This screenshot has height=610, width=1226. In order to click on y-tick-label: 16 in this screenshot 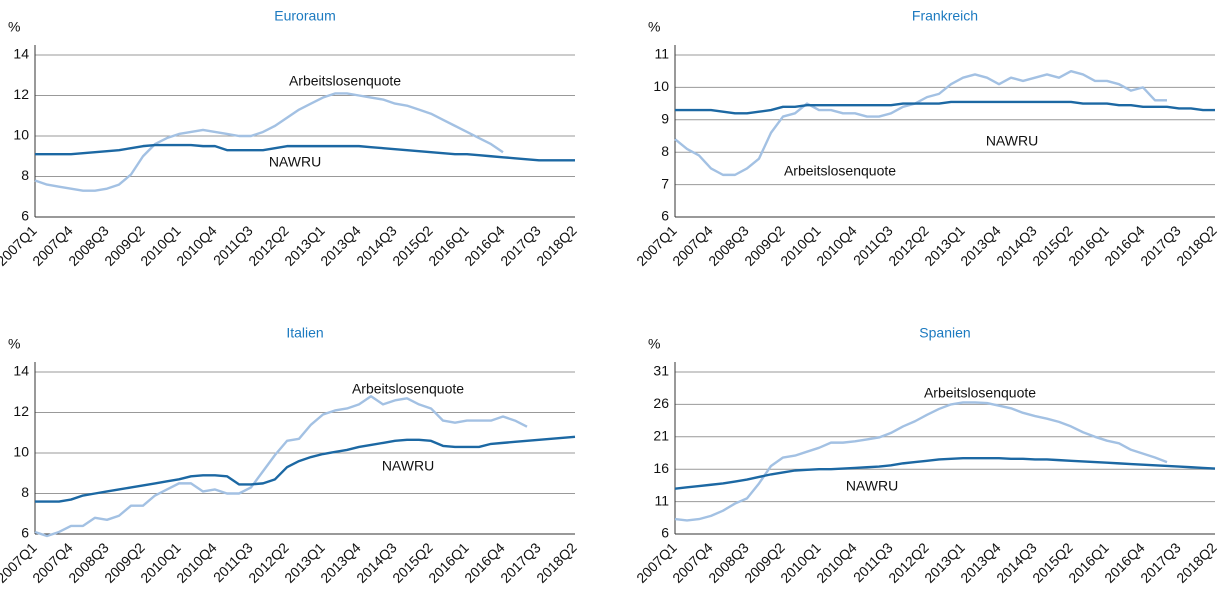, I will do `click(661, 468)`.